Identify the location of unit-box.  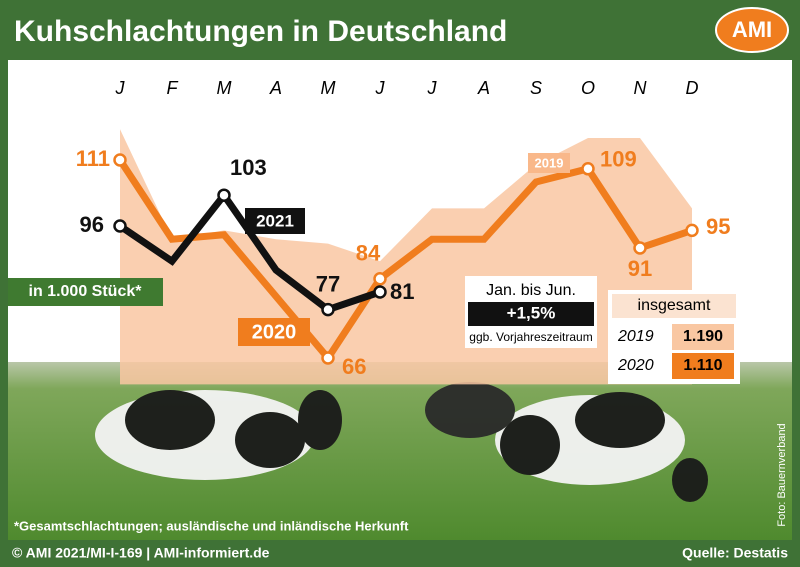
(85, 292).